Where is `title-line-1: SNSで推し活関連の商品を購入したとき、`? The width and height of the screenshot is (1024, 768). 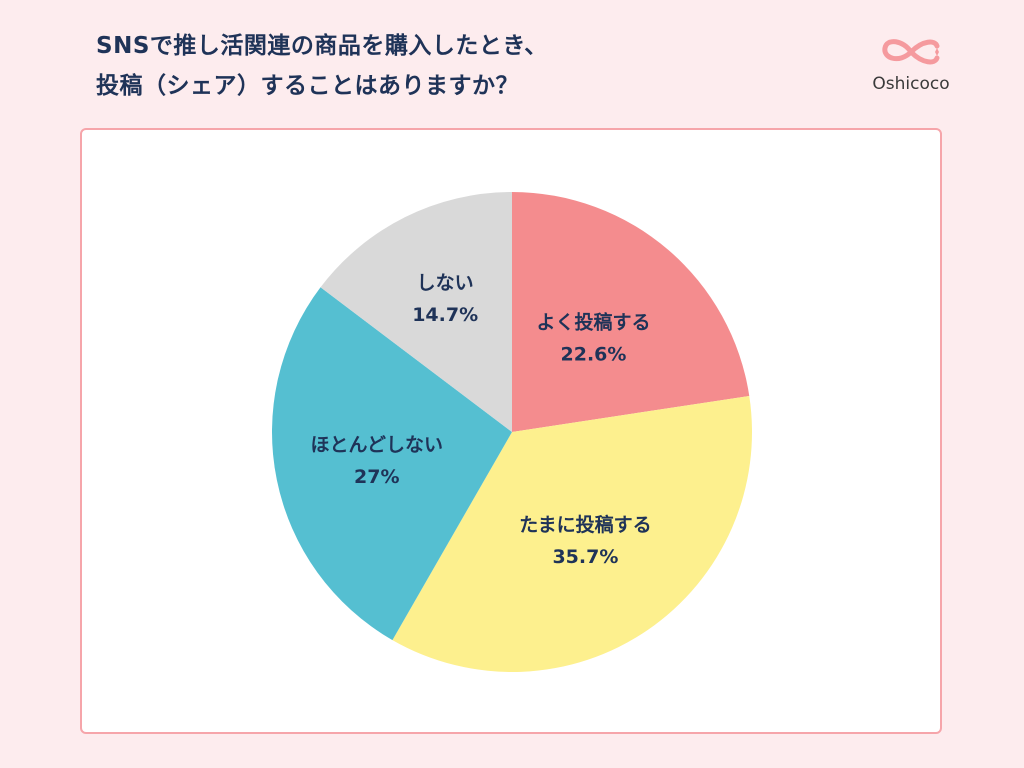
title-line-1: SNSで推し活関連の商品を購入したとき、 is located at coordinates (322, 46).